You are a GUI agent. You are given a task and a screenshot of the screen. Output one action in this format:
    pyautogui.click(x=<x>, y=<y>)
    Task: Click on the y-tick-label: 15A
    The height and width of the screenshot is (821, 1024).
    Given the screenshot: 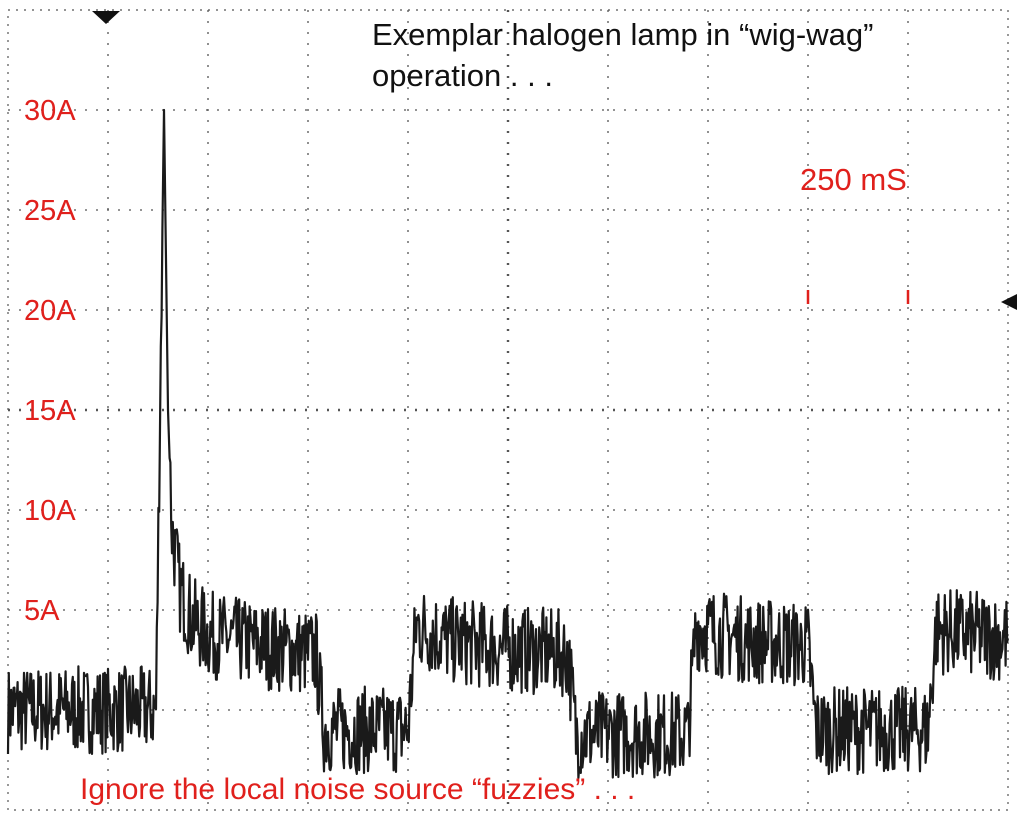 What is the action you would take?
    pyautogui.click(x=50, y=411)
    